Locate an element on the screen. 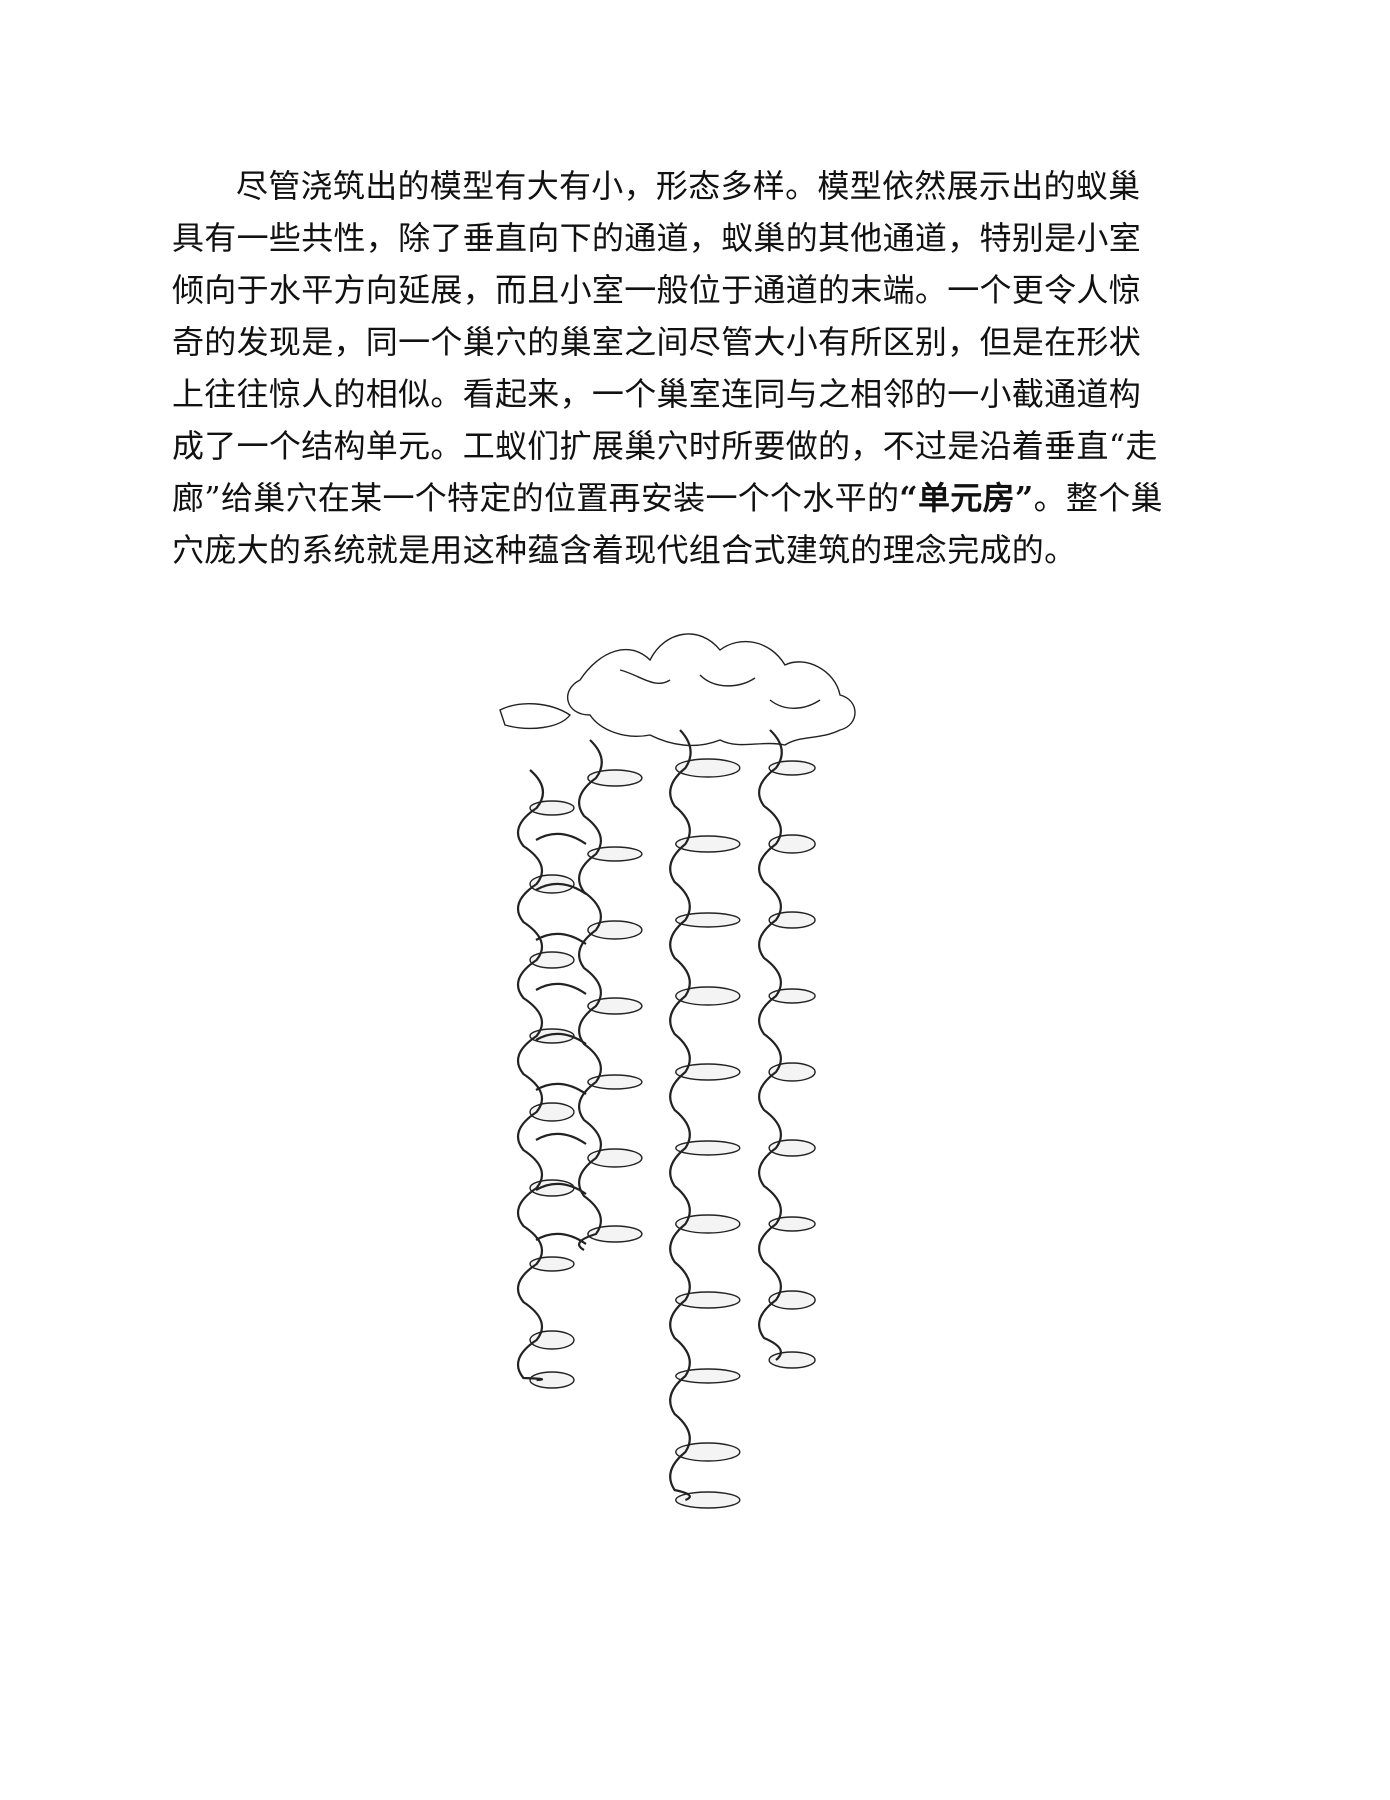  paragraph-line: 具有一些共性，除了垂直向下的通道，蚁巢的其他通道，特别是小室 is located at coordinates (657, 238).